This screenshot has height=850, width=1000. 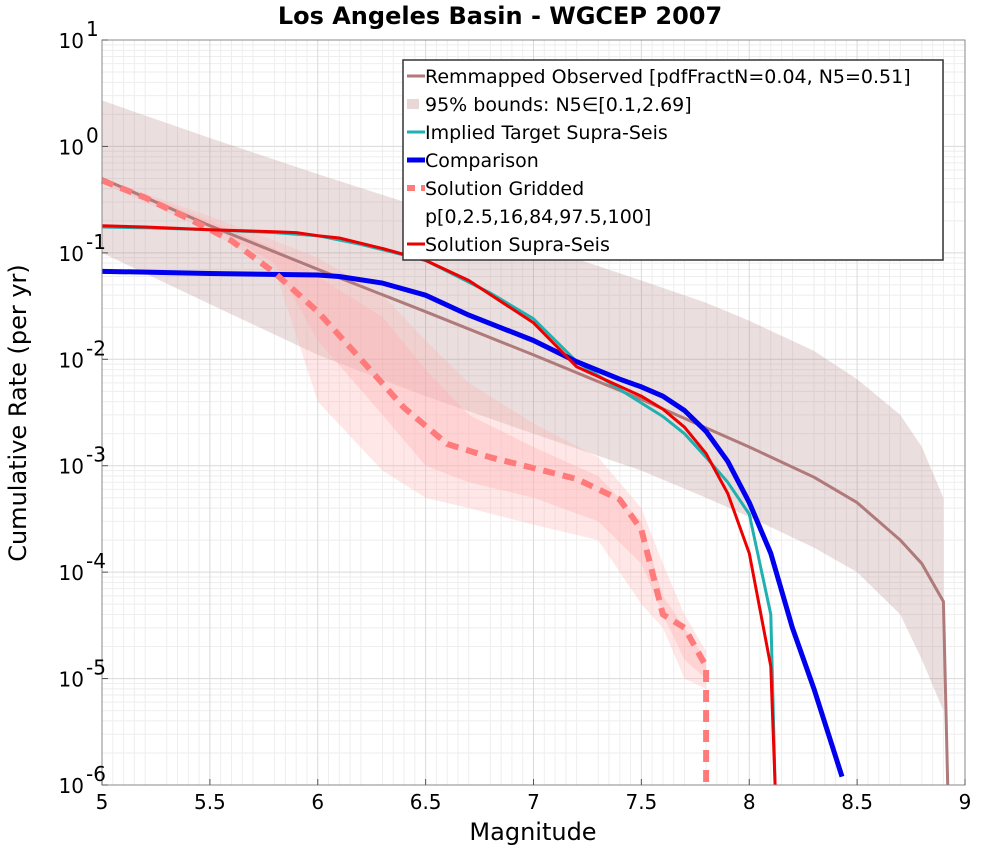 I want to click on legend-label: 95% bounds: N5∈[0.1,2.69], so click(x=558, y=105).